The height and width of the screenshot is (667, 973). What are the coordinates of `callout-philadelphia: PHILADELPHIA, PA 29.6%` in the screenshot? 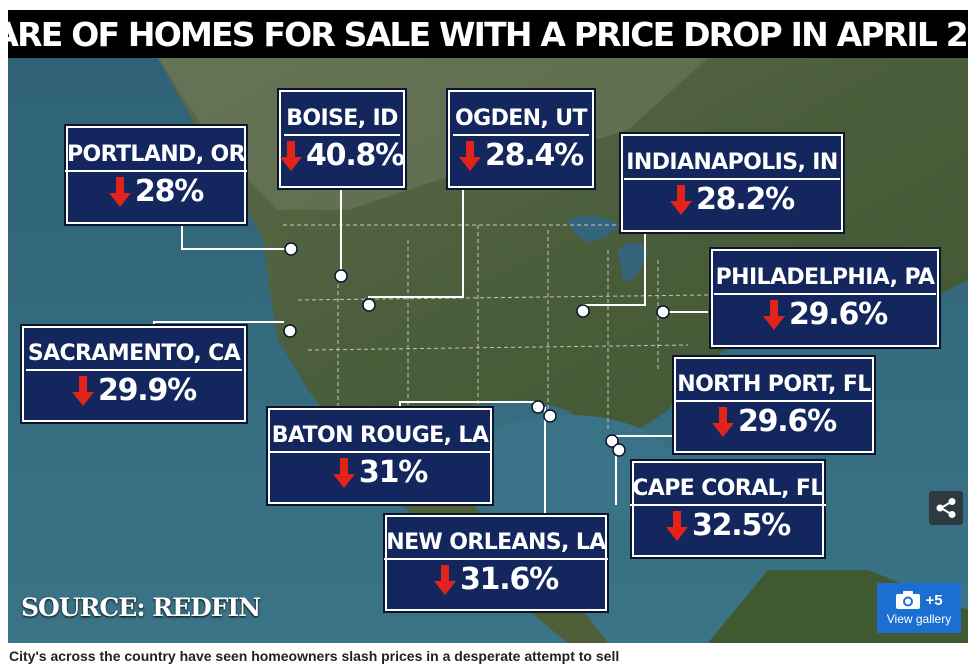 It's located at (825, 298).